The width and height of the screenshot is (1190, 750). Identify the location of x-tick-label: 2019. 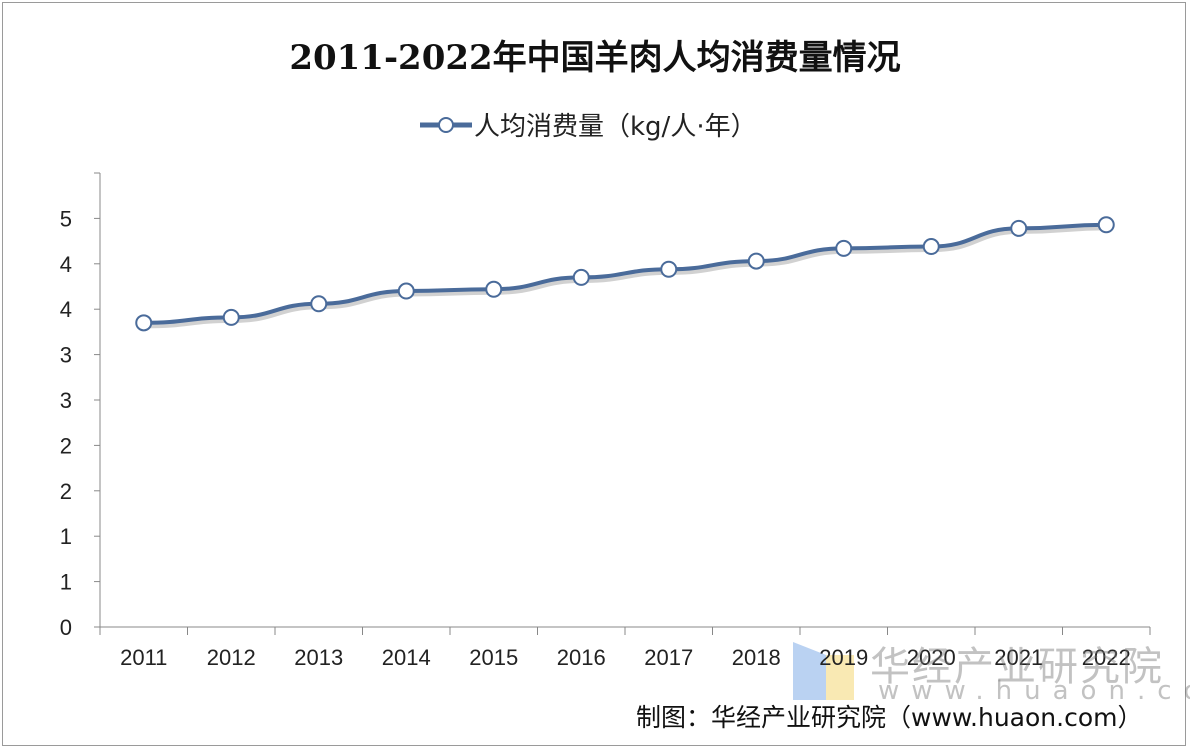
(843, 657).